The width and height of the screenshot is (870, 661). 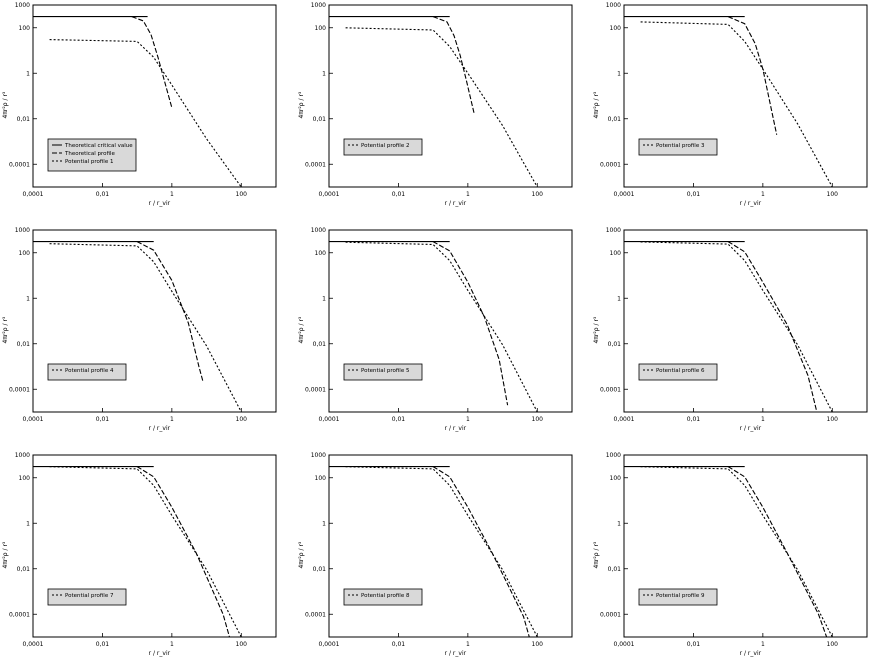 I want to click on legend: Potential profile 3, so click(x=678, y=147).